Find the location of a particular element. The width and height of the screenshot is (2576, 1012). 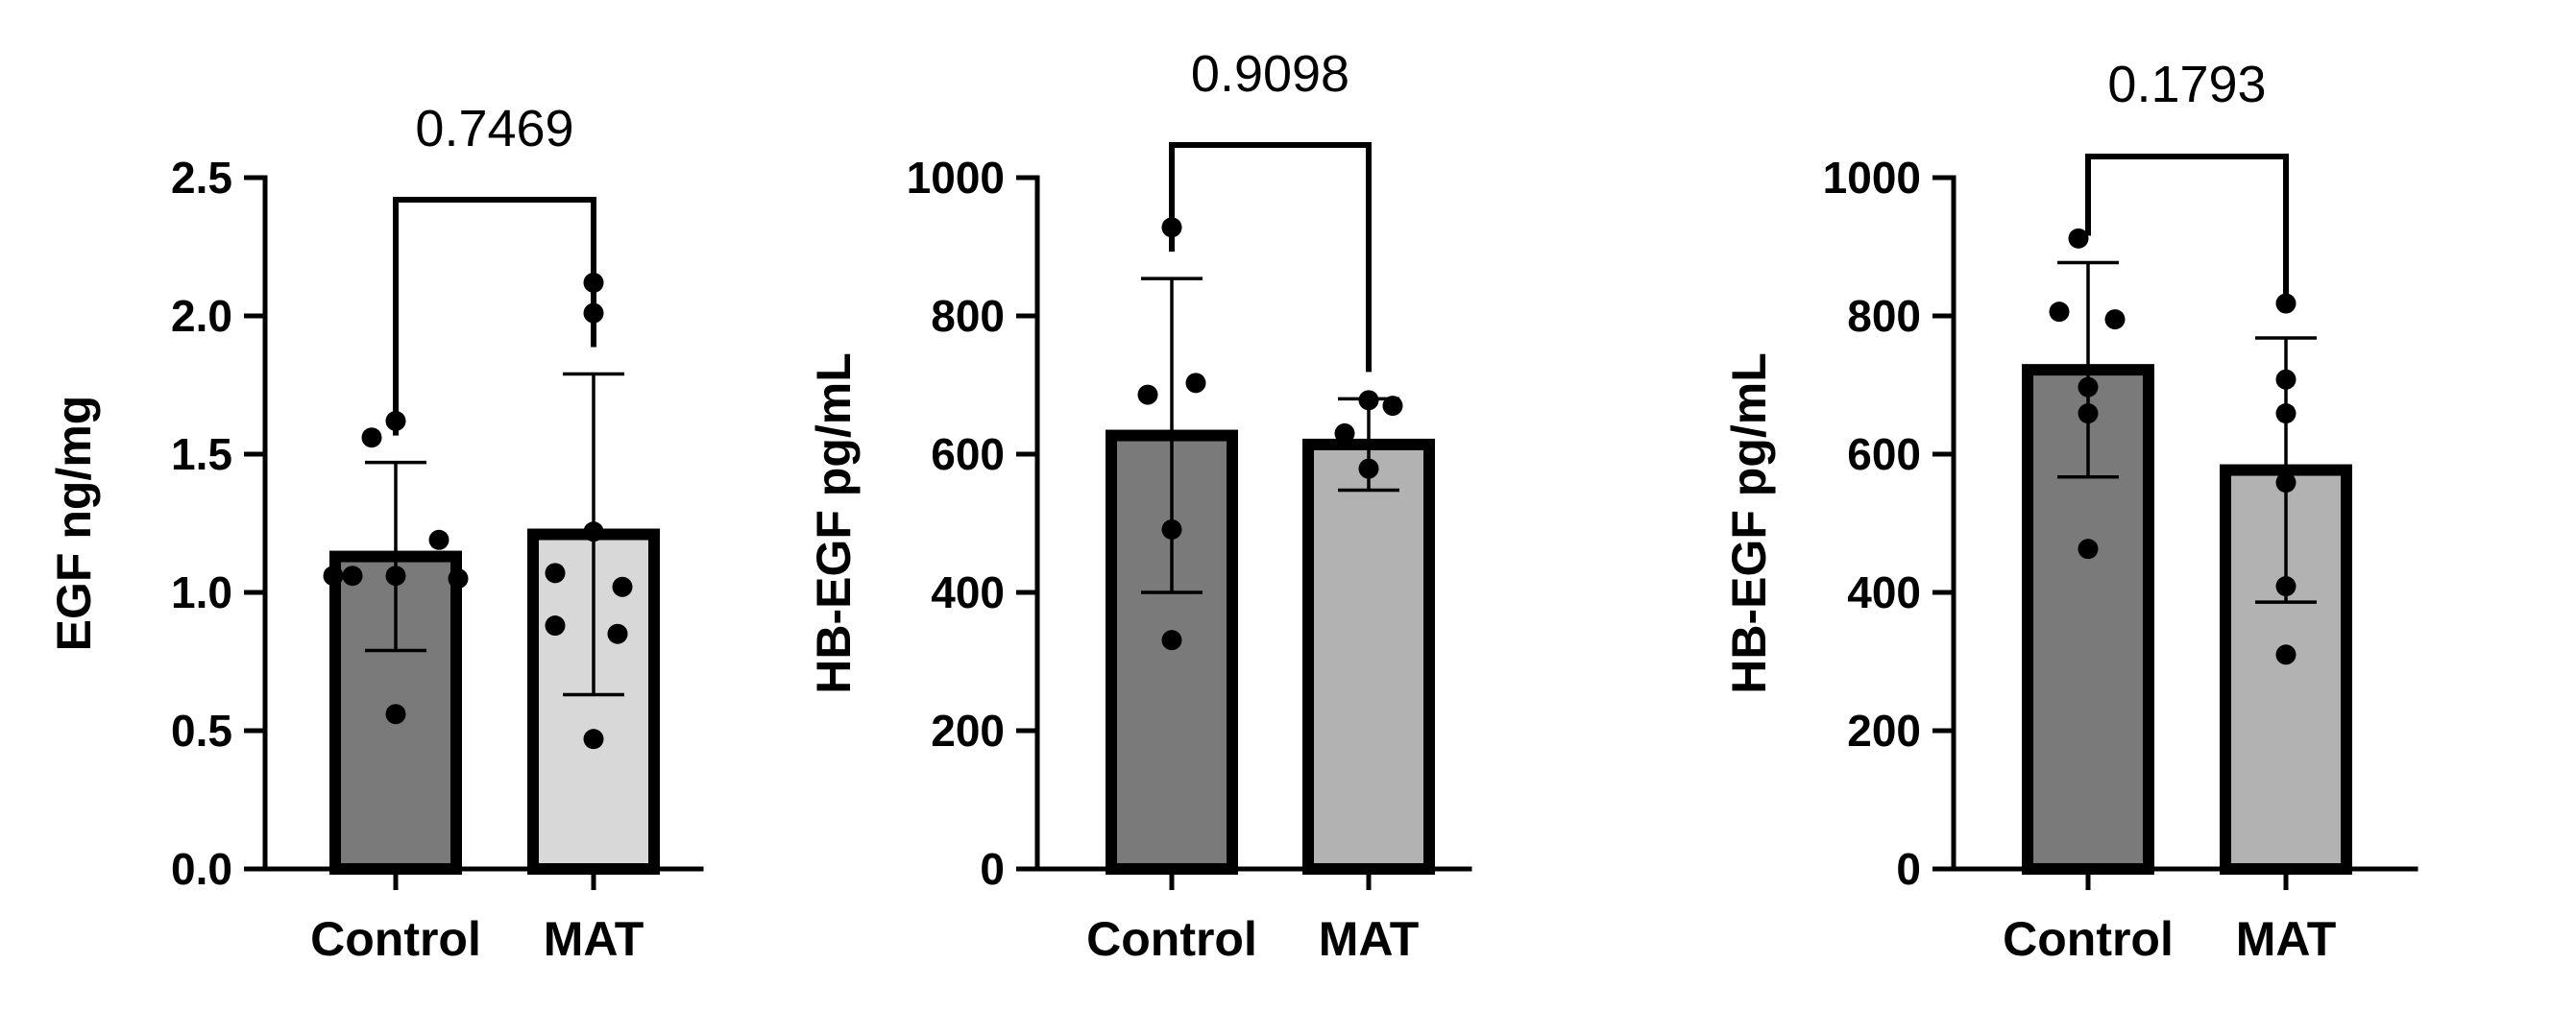

y-axis-title: EGF ng/mg is located at coordinates (74, 524).